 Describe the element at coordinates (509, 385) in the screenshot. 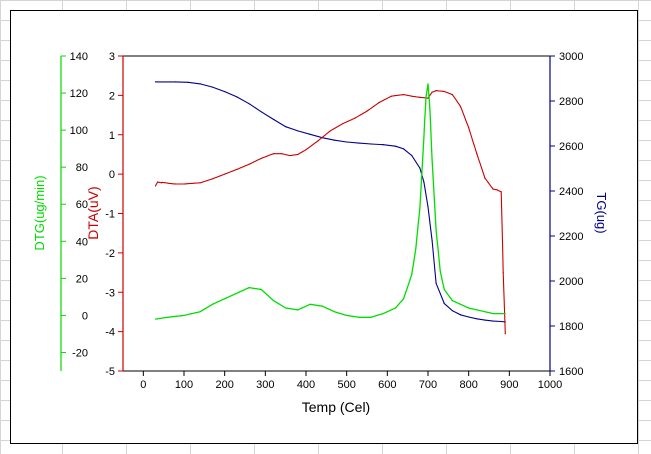

I see `x-tick-label: 900` at that location.